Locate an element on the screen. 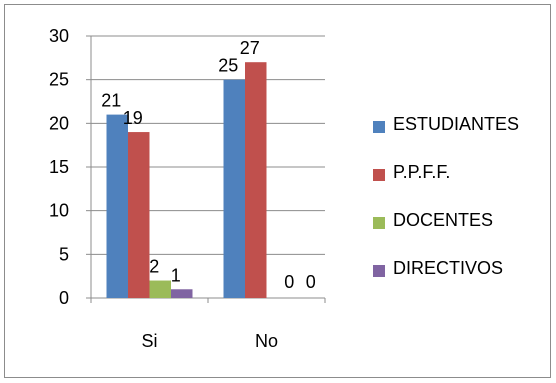 The image size is (556, 383). bar-estudiantes-si is located at coordinates (117, 206).